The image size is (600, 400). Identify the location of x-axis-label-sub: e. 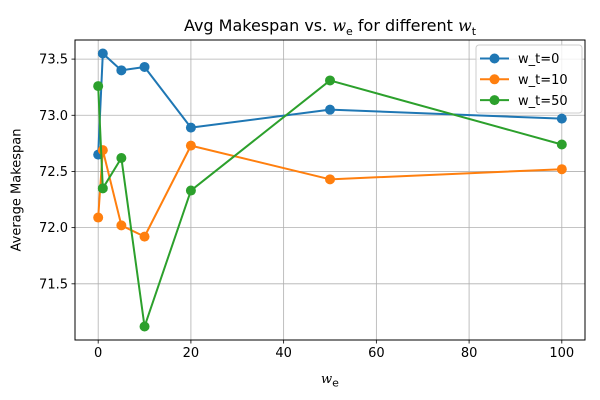
(335, 383).